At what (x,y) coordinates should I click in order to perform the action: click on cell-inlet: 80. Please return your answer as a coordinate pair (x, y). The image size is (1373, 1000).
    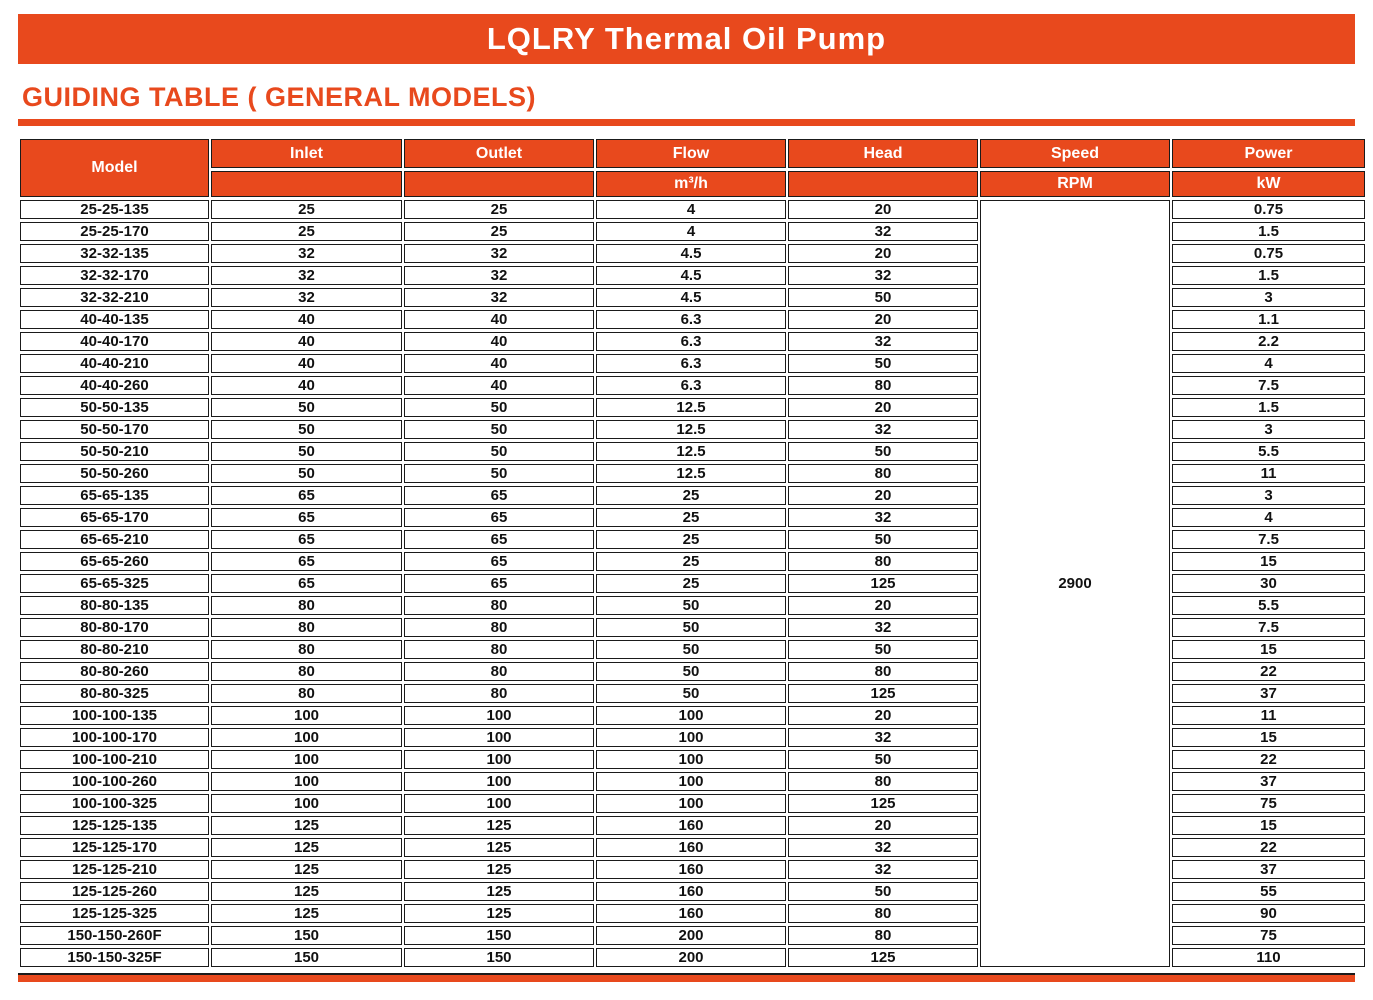
    Looking at the image, I should click on (306, 649).